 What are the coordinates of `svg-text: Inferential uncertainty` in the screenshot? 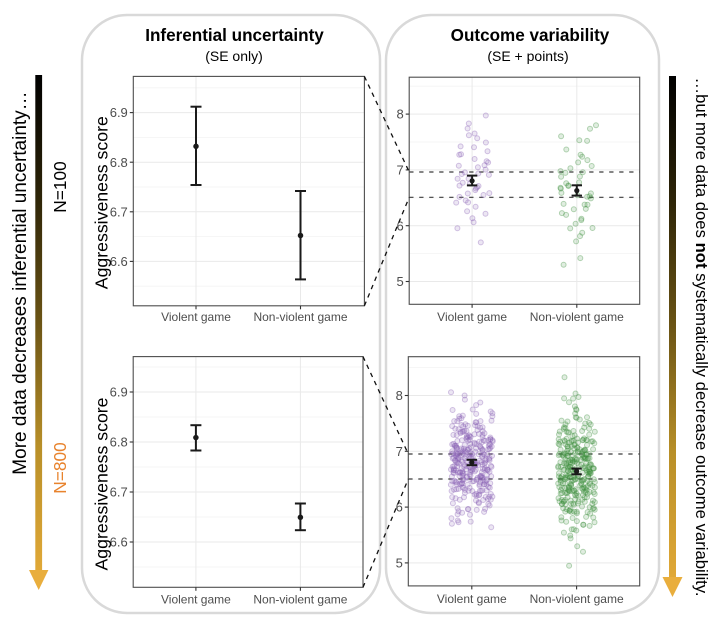 It's located at (234, 35).